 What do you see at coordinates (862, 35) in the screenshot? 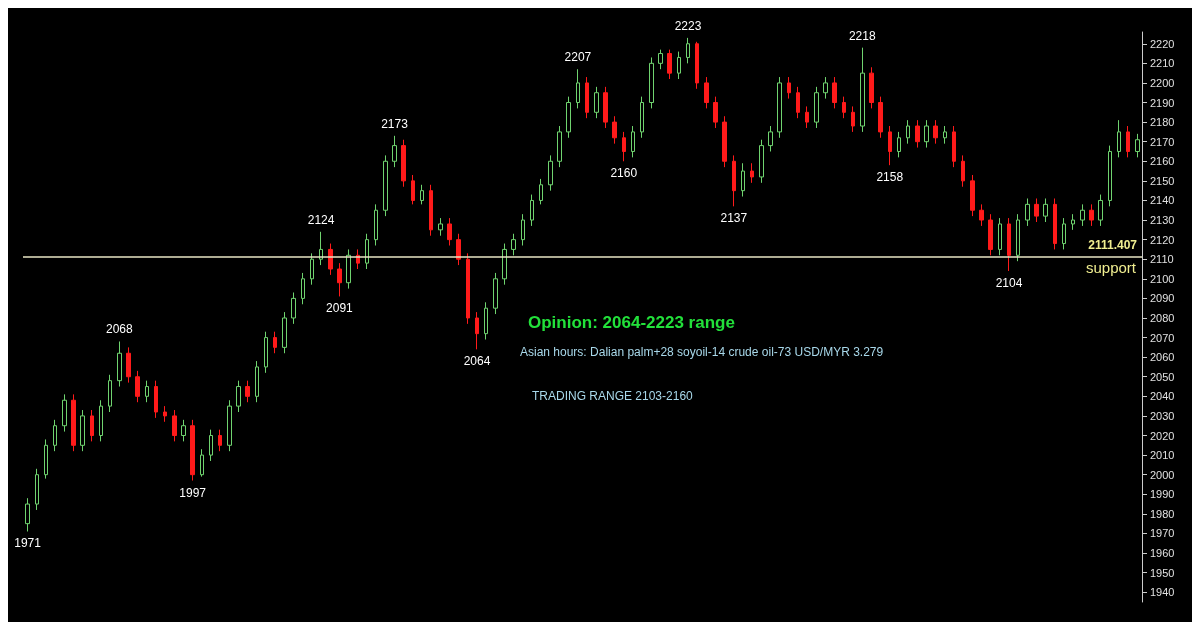
I see `annotation: 2218` at bounding box center [862, 35].